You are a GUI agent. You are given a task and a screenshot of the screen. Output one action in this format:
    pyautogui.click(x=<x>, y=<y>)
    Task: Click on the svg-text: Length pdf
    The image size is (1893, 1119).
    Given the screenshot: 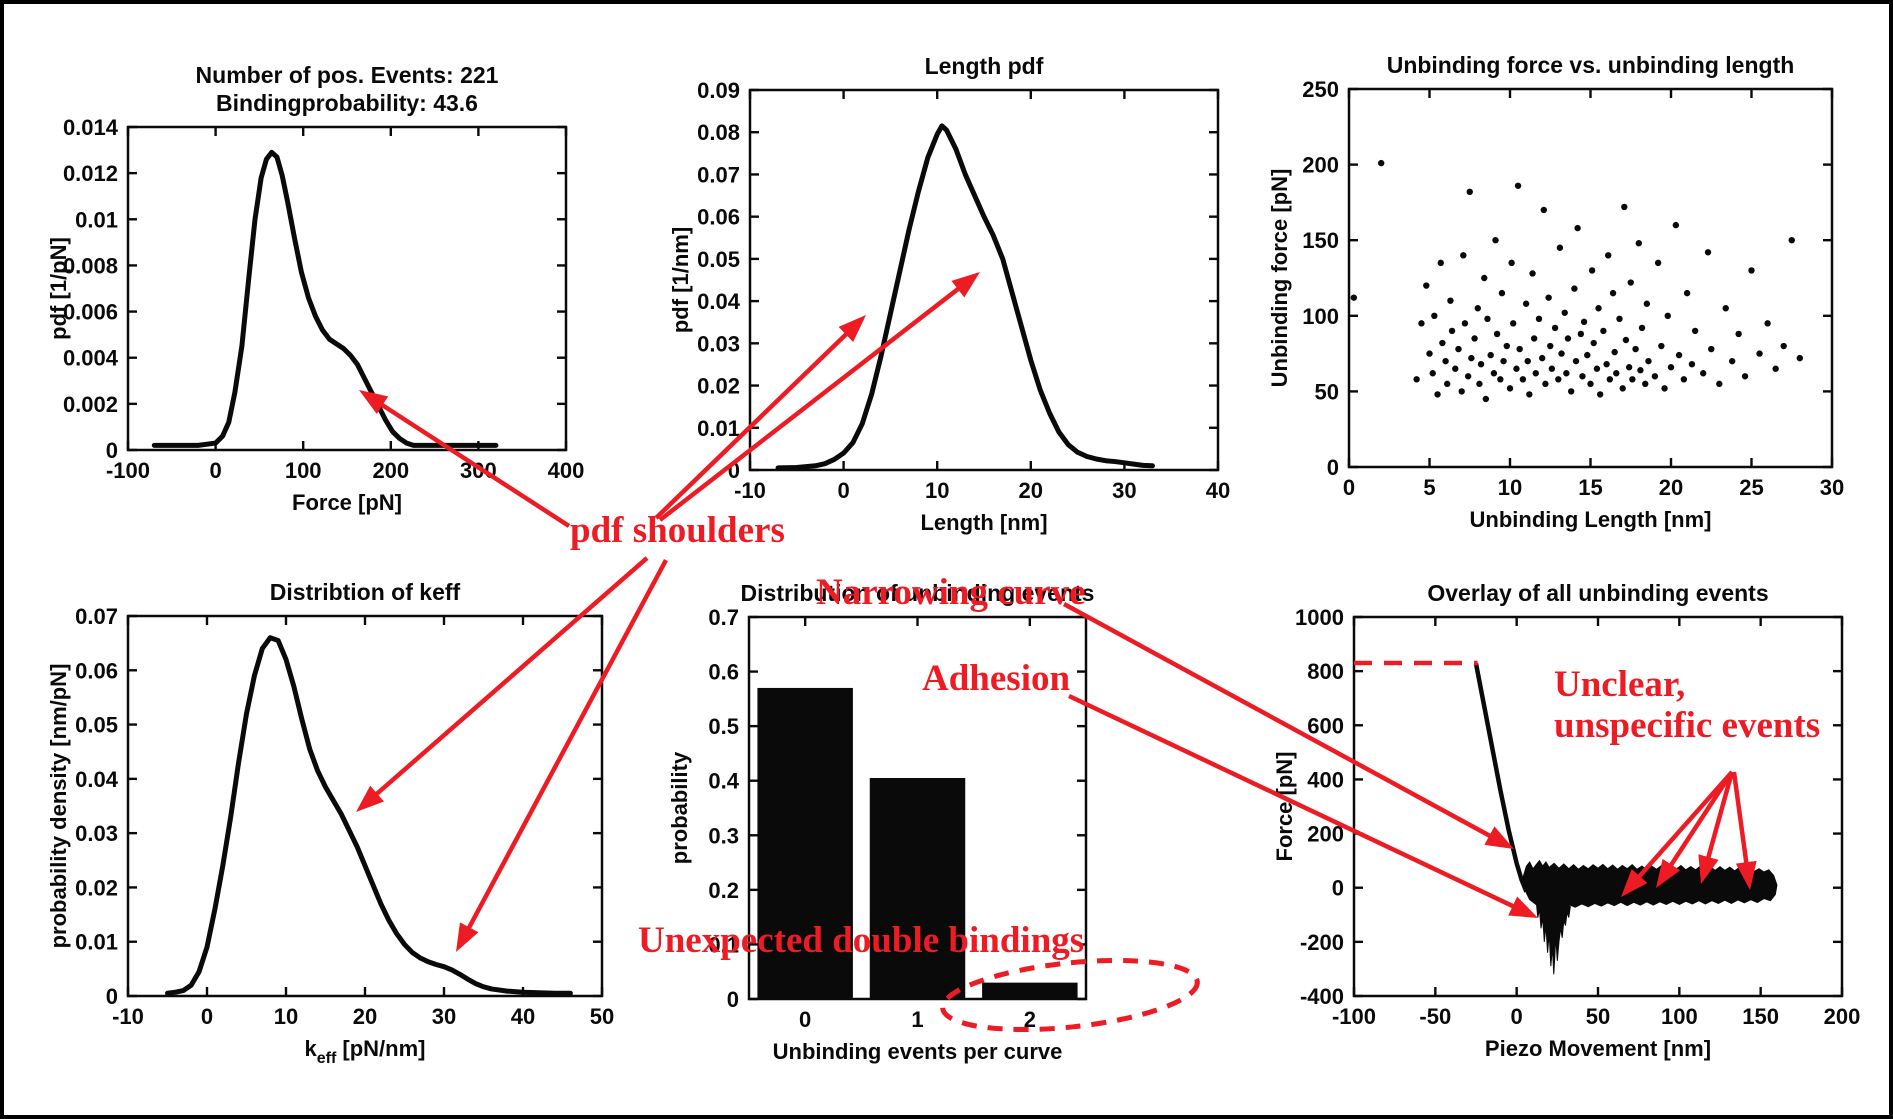 What is the action you would take?
    pyautogui.click(x=984, y=66)
    